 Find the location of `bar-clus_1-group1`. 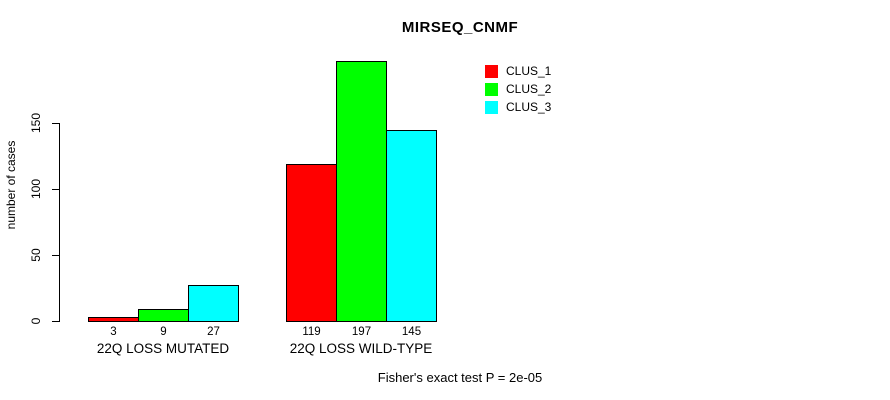

bar-clus_1-group1 is located at coordinates (113, 319).